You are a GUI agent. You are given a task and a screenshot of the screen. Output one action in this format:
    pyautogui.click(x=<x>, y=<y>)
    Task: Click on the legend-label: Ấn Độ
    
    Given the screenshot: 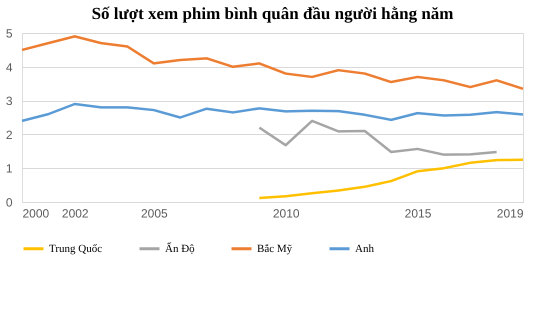 What is the action you would take?
    pyautogui.click(x=180, y=248)
    